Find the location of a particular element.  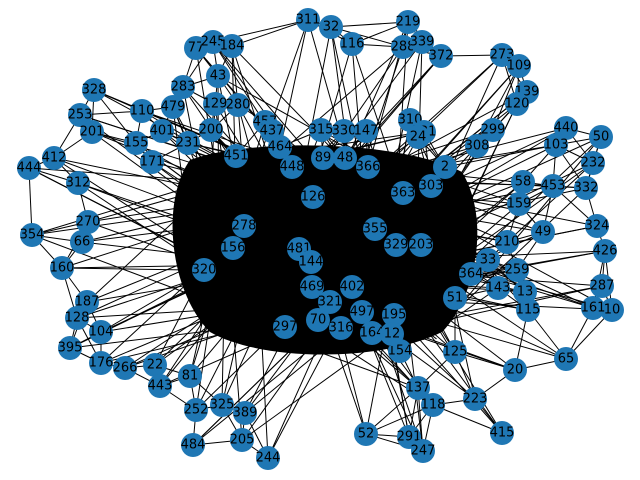

node-label: 184 is located at coordinates (232, 46).